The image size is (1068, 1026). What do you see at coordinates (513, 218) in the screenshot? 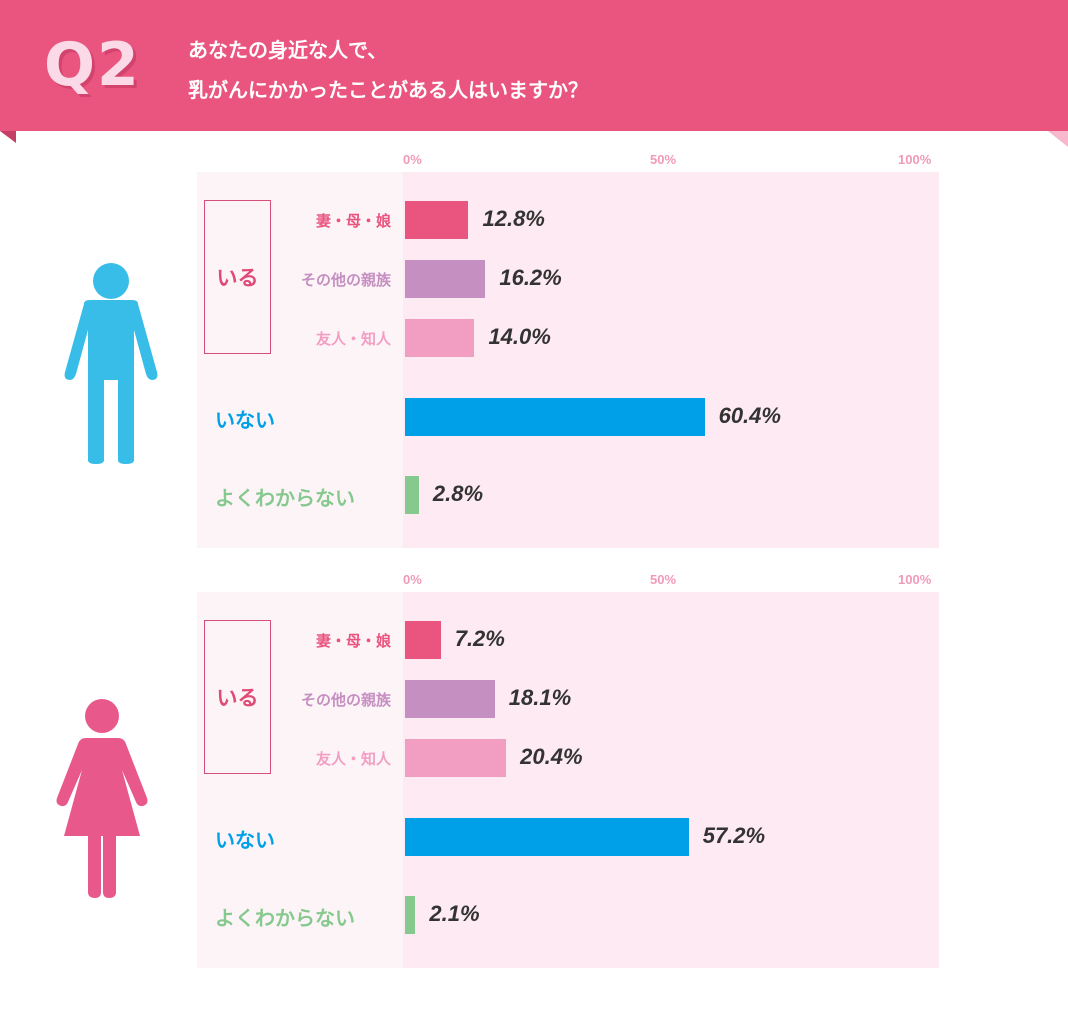
I see `value-label-wife-mother-daughter: 12.8%` at bounding box center [513, 218].